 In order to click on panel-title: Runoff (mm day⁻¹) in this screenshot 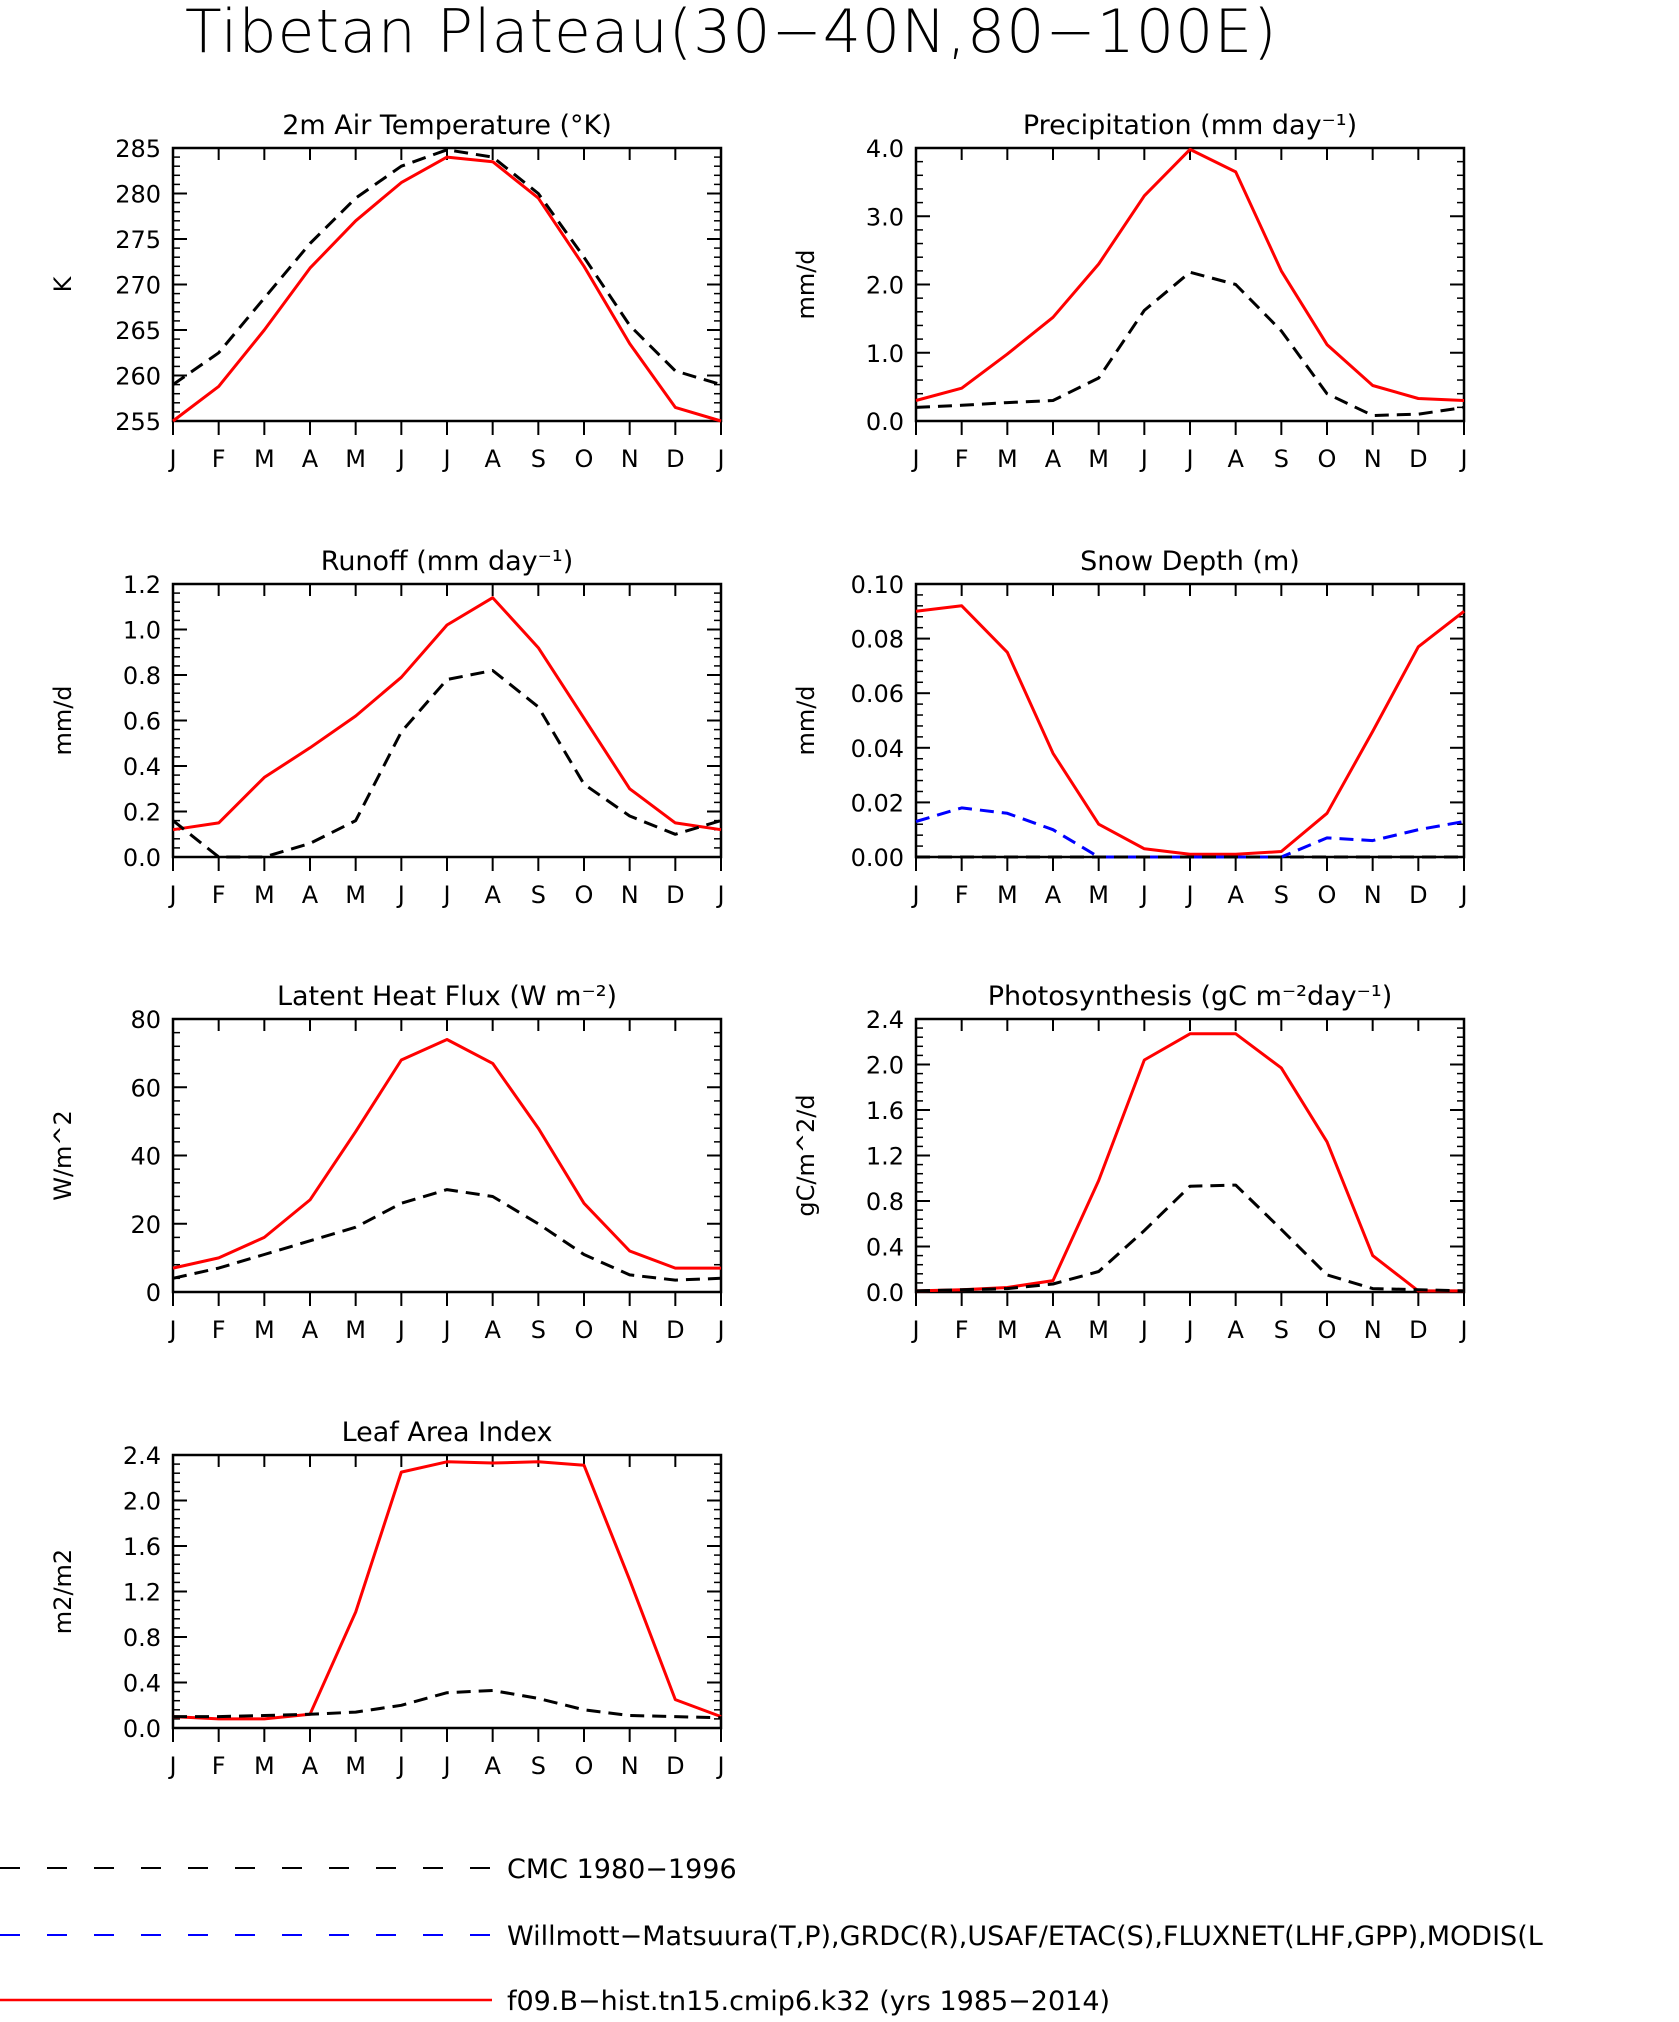, I will do `click(447, 561)`.